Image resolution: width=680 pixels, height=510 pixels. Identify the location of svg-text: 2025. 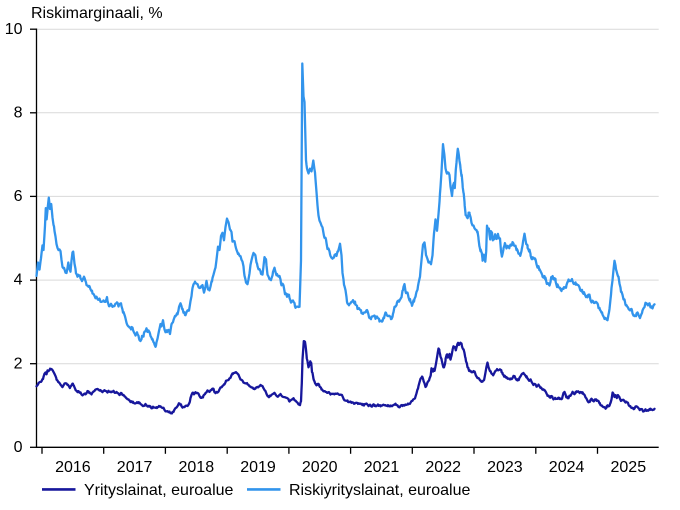
(629, 467).